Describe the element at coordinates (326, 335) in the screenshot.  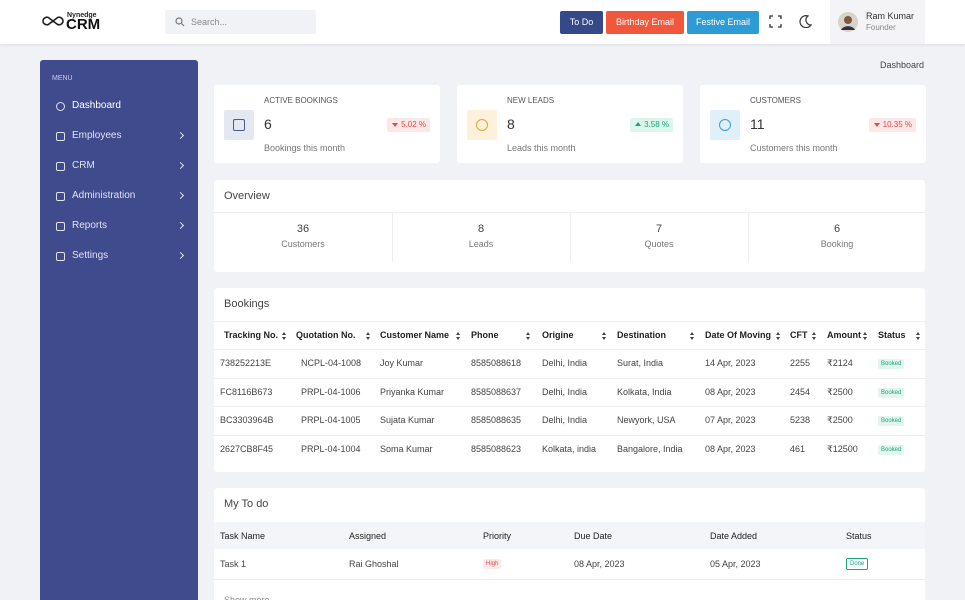
I see `column-header: Quotation No.` at that location.